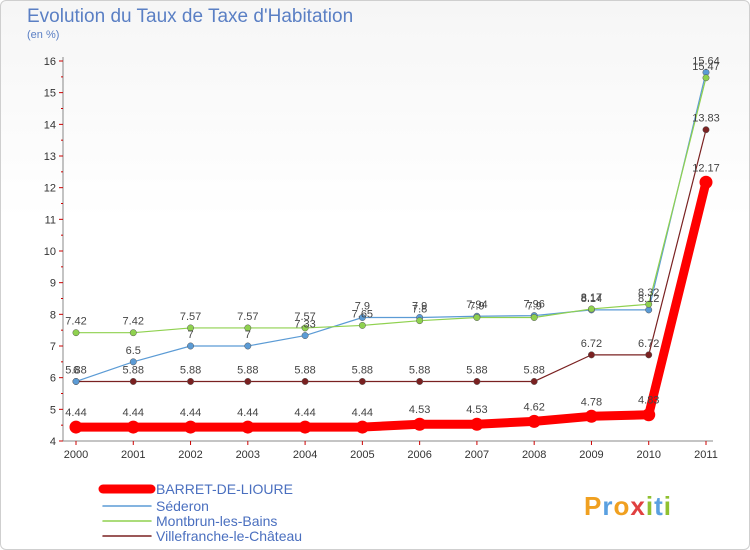  I want to click on x-tick-label: 2007, so click(477, 455).